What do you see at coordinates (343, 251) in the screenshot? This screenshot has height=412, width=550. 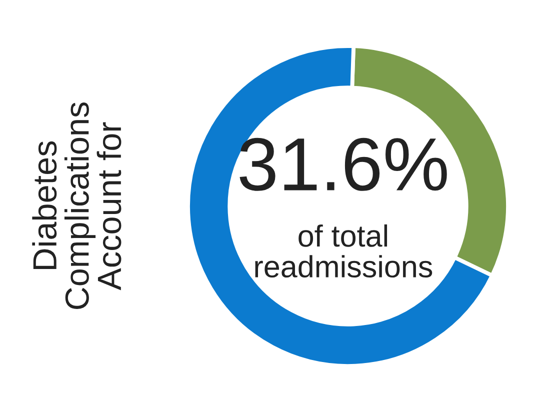 I see `text: of total readmissions` at bounding box center [343, 251].